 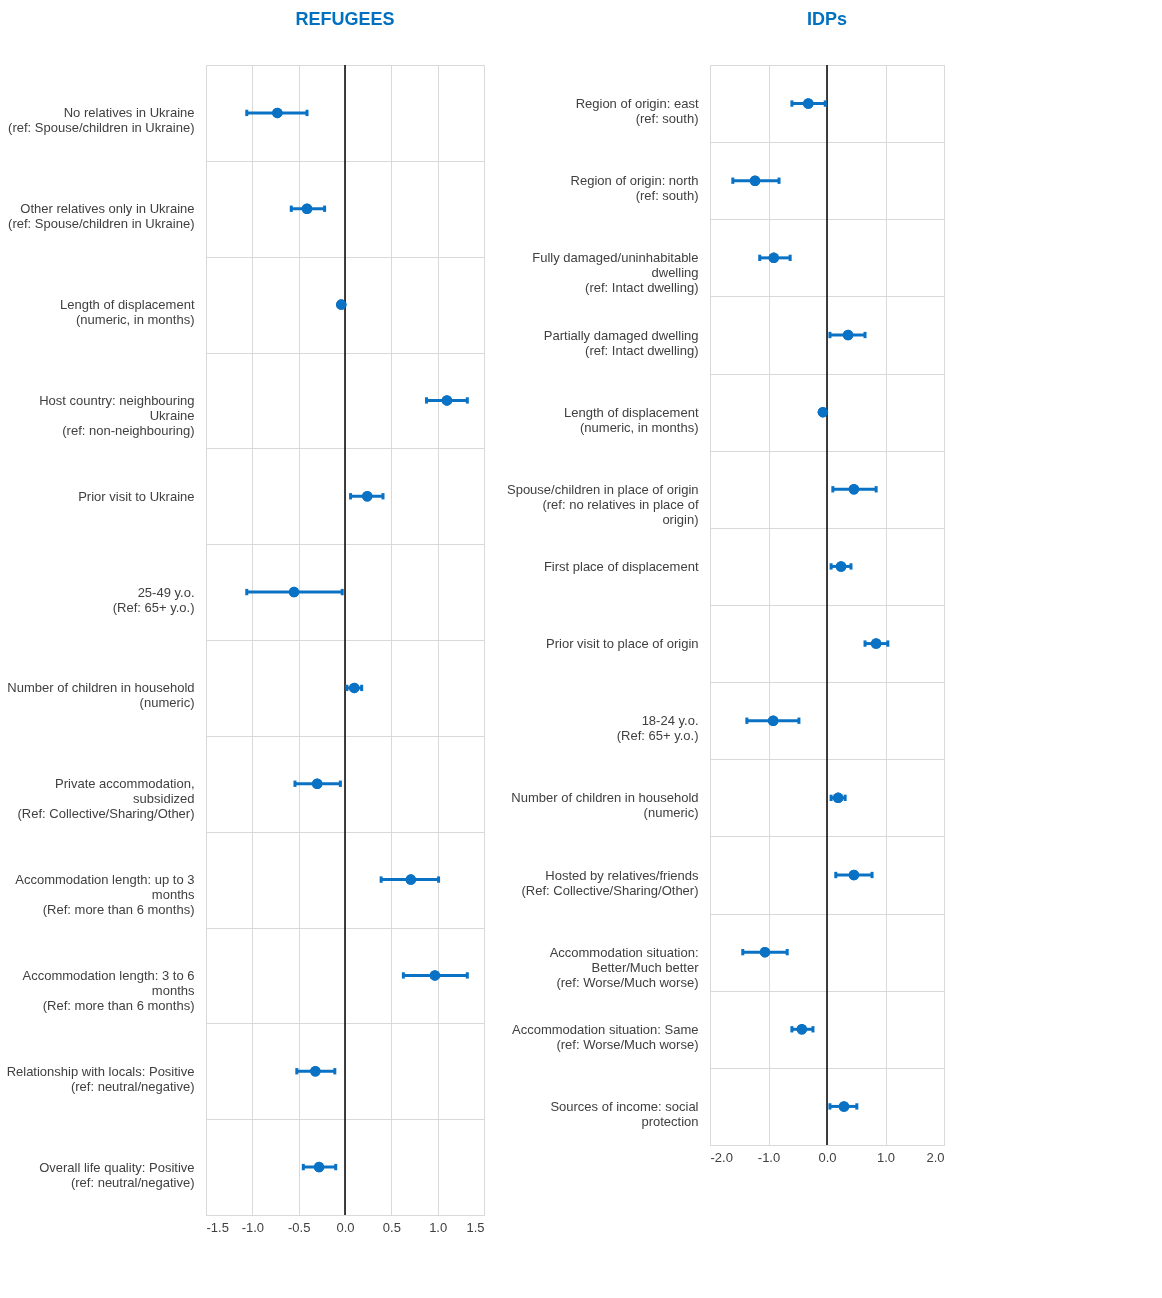 What do you see at coordinates (100, 1078) in the screenshot?
I see `y-tick-label: Relationship with locals: Positive (ref: neutral/negative)` at bounding box center [100, 1078].